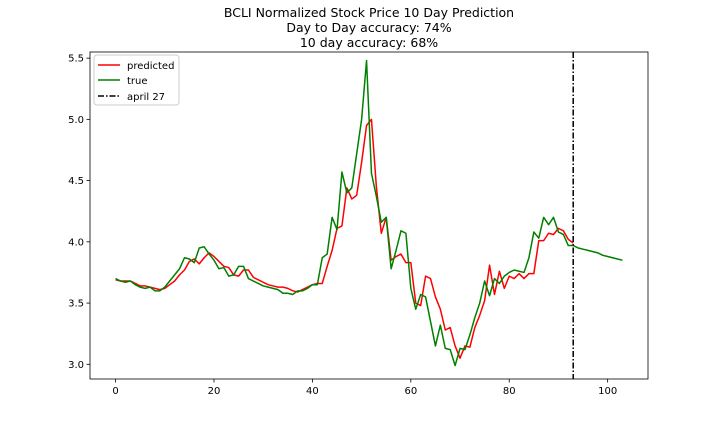 Image resolution: width=720 pixels, height=432 pixels. What do you see at coordinates (509, 391) in the screenshot?
I see `x-tick-label-80: 80` at bounding box center [509, 391].